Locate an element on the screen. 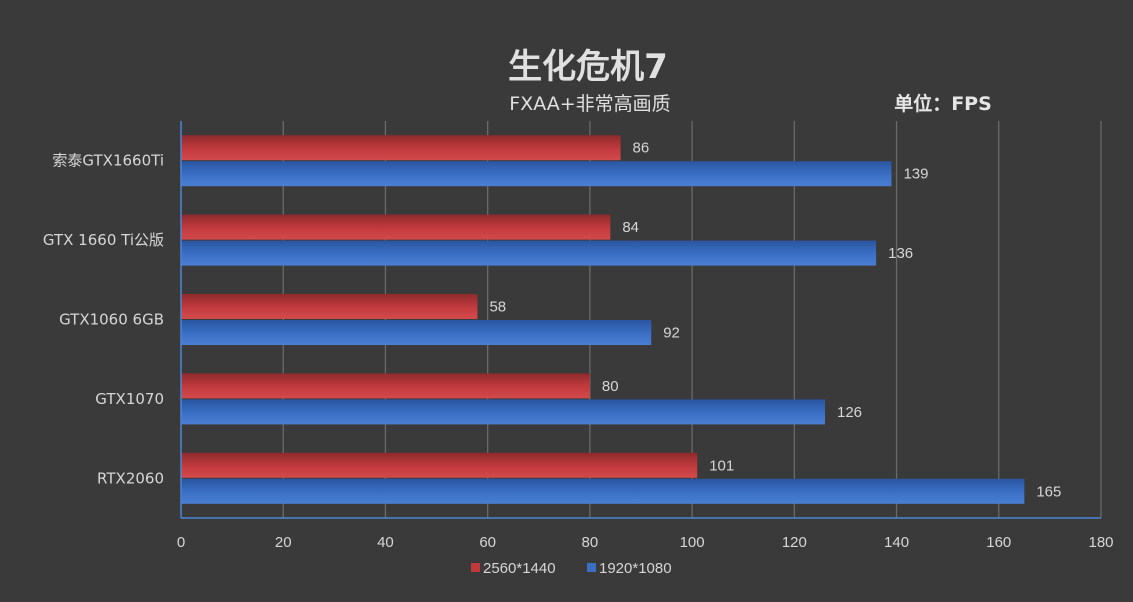 The image size is (1133, 602). data-label: 165 is located at coordinates (1048, 491).